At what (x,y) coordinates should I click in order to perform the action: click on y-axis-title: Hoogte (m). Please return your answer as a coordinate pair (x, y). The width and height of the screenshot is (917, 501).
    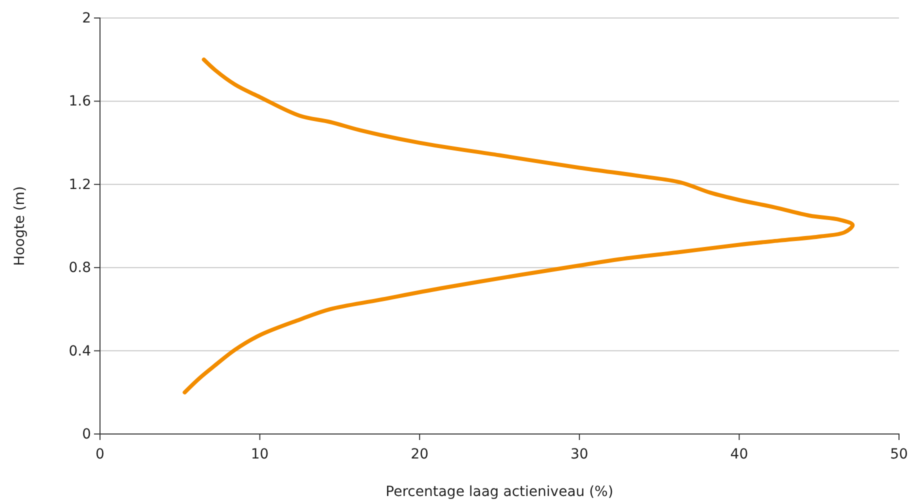
    Looking at the image, I should click on (20, 226).